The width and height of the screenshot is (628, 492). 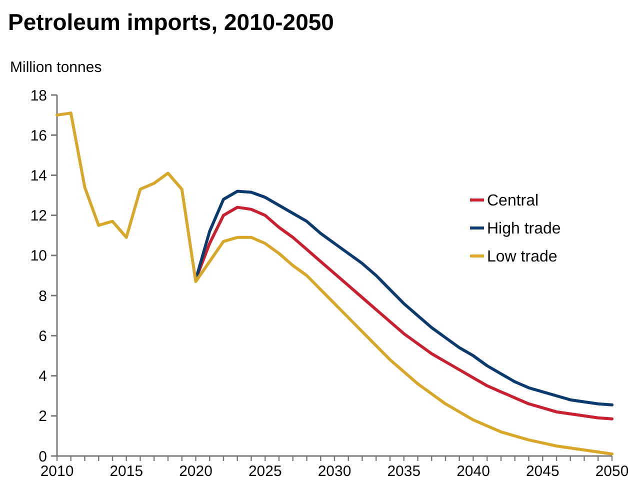 What do you see at coordinates (611, 471) in the screenshot?
I see `x-tick-label: 2050` at bounding box center [611, 471].